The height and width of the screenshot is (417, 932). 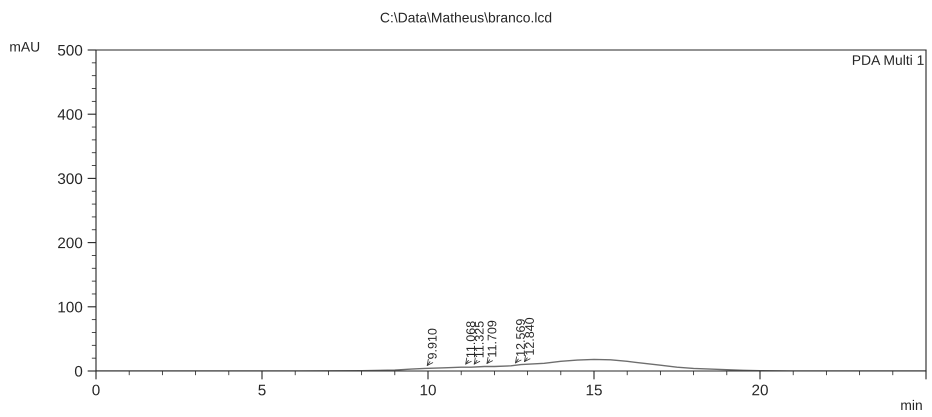 What do you see at coordinates (432, 343) in the screenshot?
I see `annotation: 9.910` at bounding box center [432, 343].